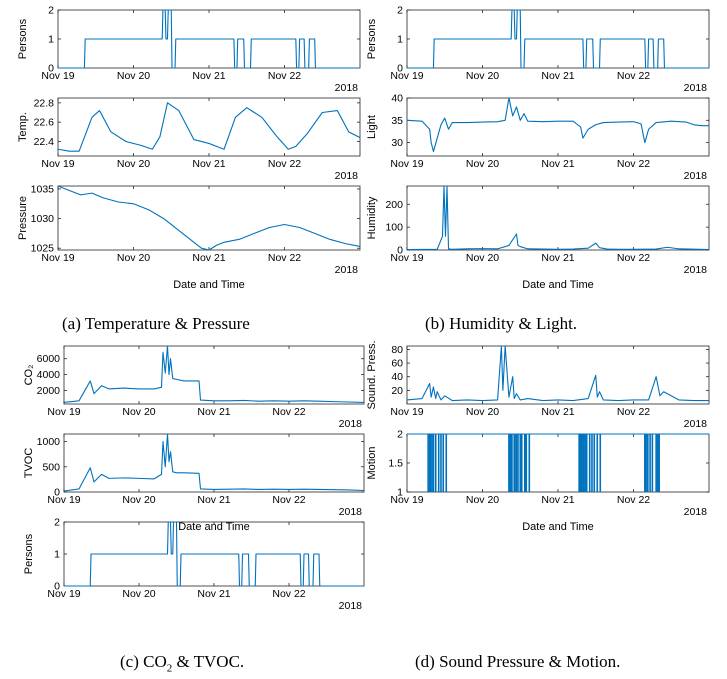 The image size is (727, 679). I want to click on y-tick-label: 30, so click(397, 143).